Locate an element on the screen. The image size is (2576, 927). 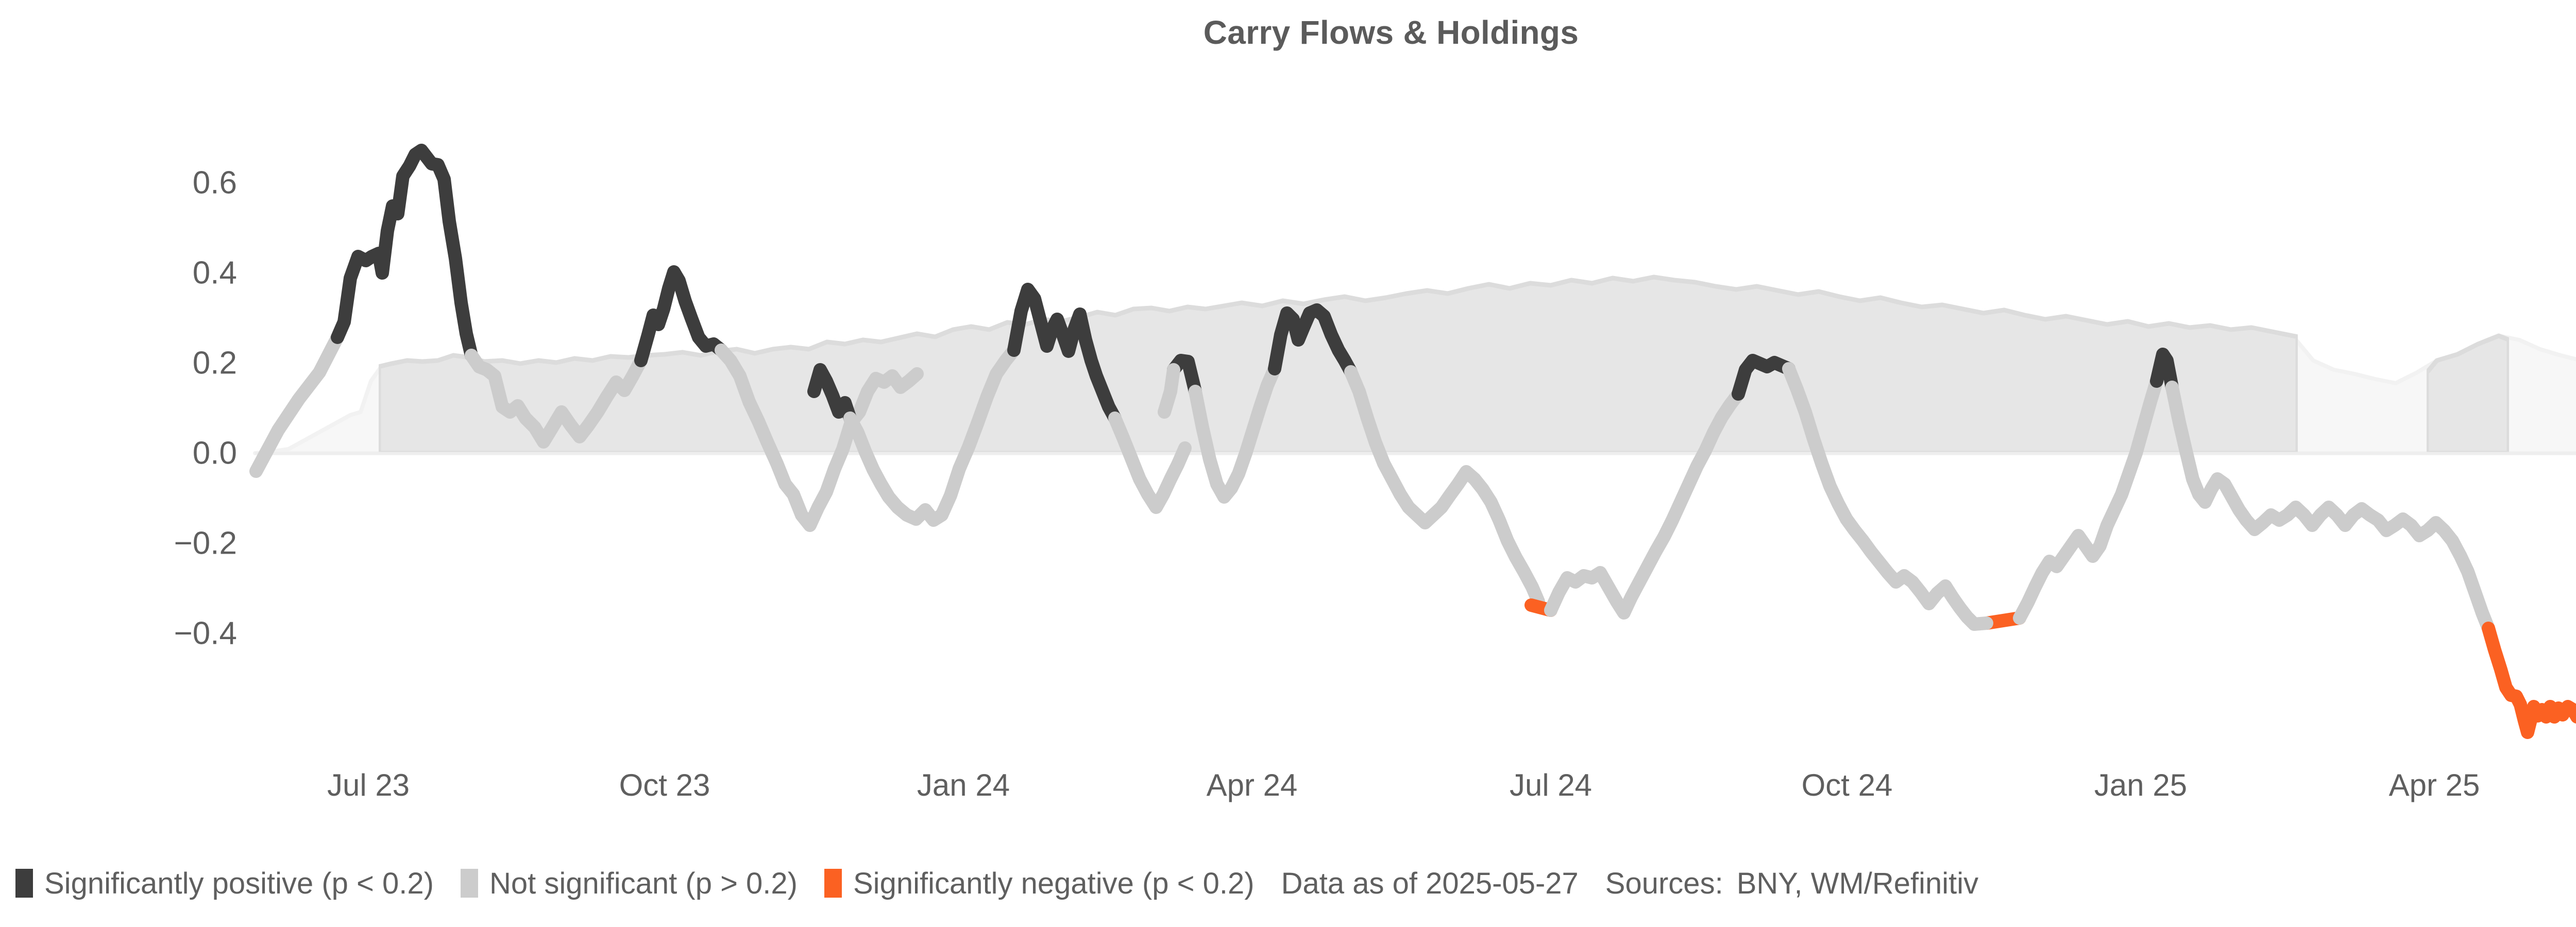
x-tick-jul-24: Jul 24 is located at coordinates (1550, 785).